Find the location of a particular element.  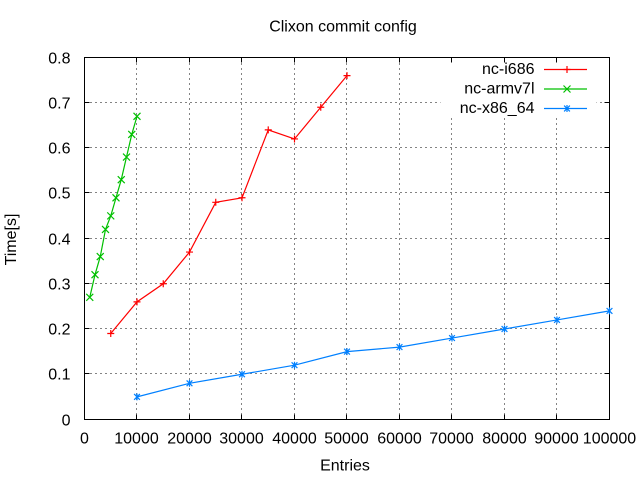

svg-text: 0.7 is located at coordinates (59, 103).